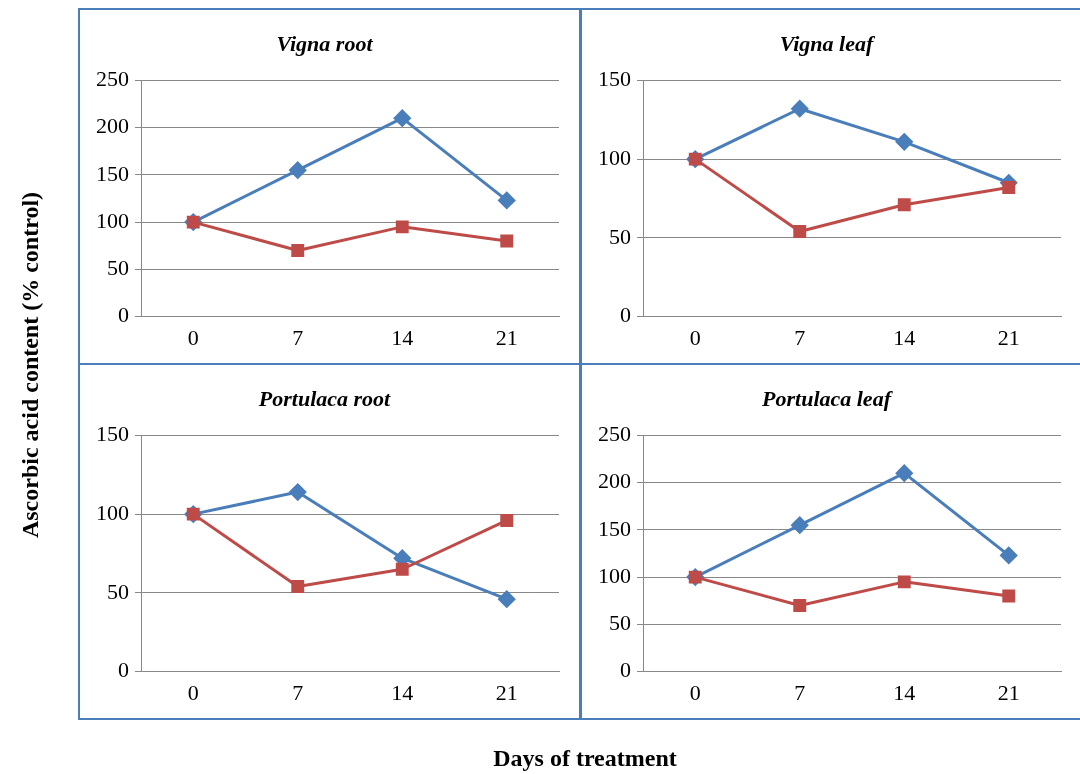 Image resolution: width=1080 pixels, height=774 pixels. I want to click on chart-title: Vigna leaf, so click(827, 43).